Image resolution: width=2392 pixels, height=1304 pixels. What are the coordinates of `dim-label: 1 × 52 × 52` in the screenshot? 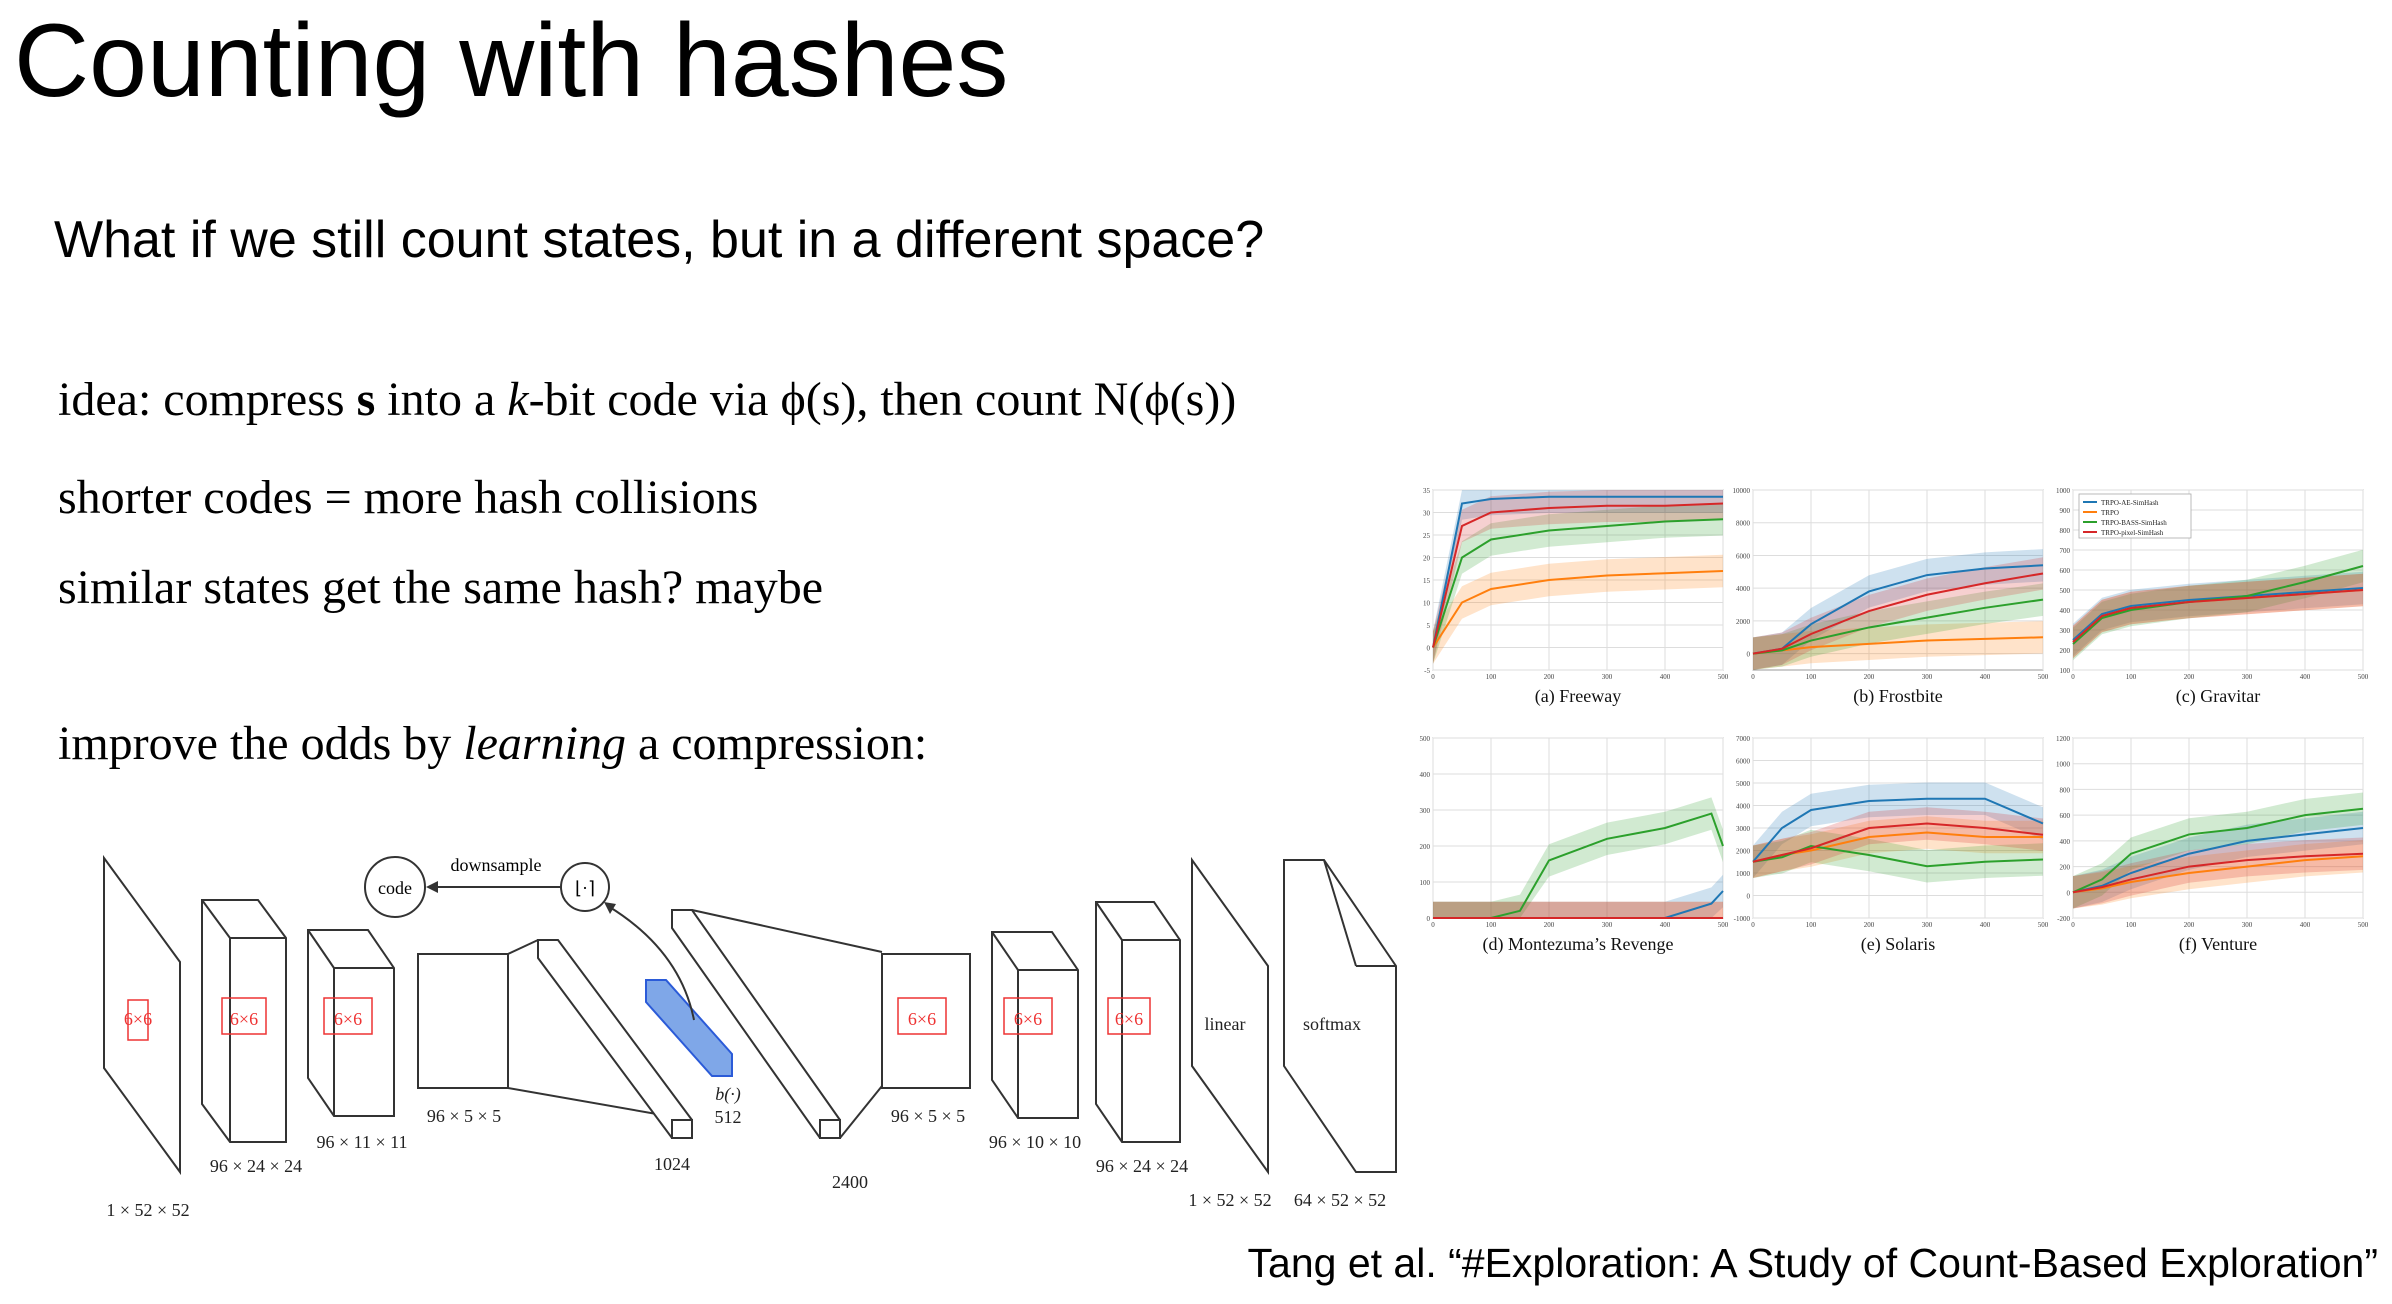 It's located at (147, 1210).